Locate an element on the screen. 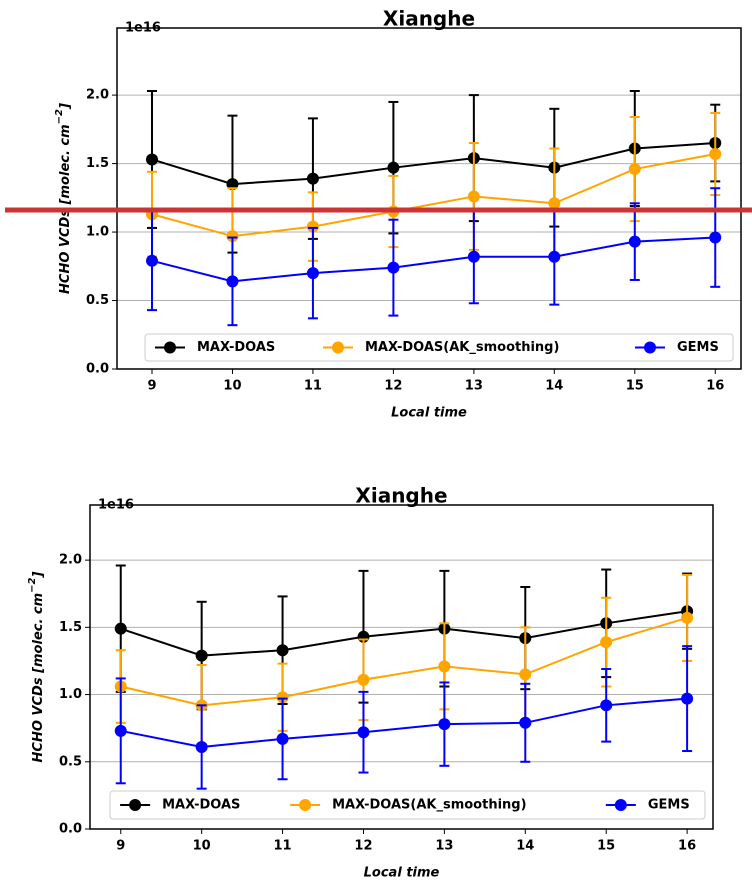 Image resolution: width=752 pixels, height=887 pixels. y-axis-label-text: HCHO VCDs [molec. cm is located at coordinates (38, 678).